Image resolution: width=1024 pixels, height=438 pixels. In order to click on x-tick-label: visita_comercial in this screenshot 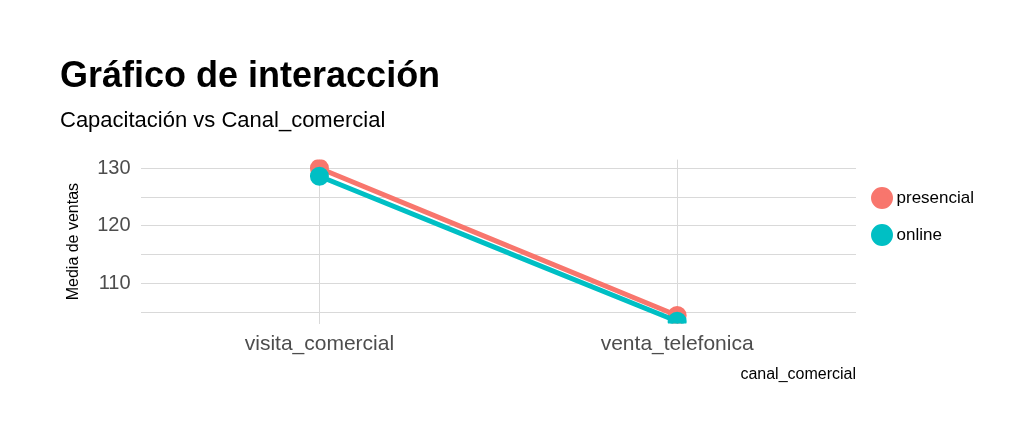, I will do `click(319, 343)`.